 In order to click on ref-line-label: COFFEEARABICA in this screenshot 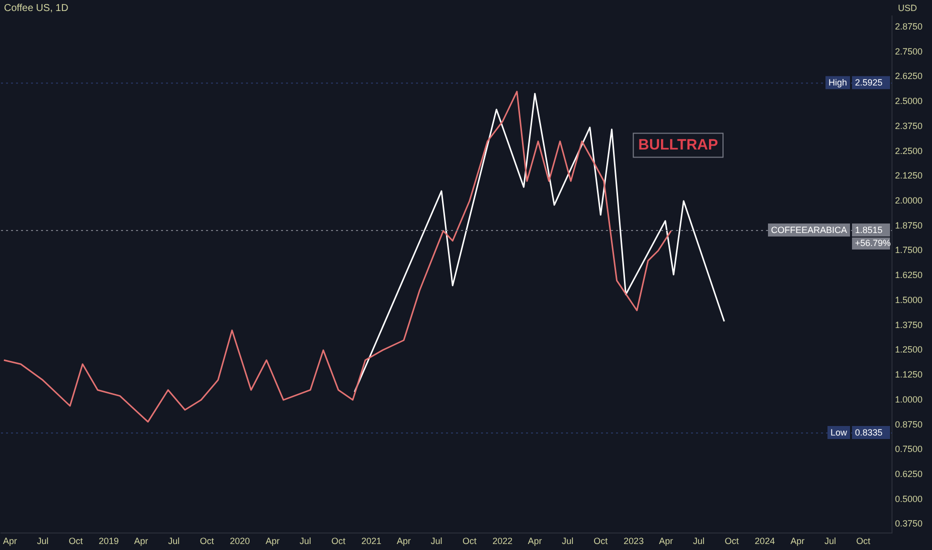, I will do `click(808, 230)`.